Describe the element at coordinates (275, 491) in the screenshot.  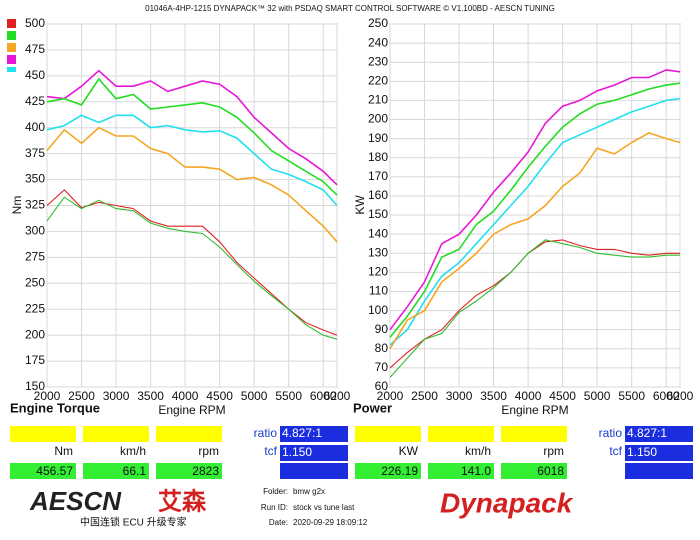
I see `info-label: Folder:` at that location.